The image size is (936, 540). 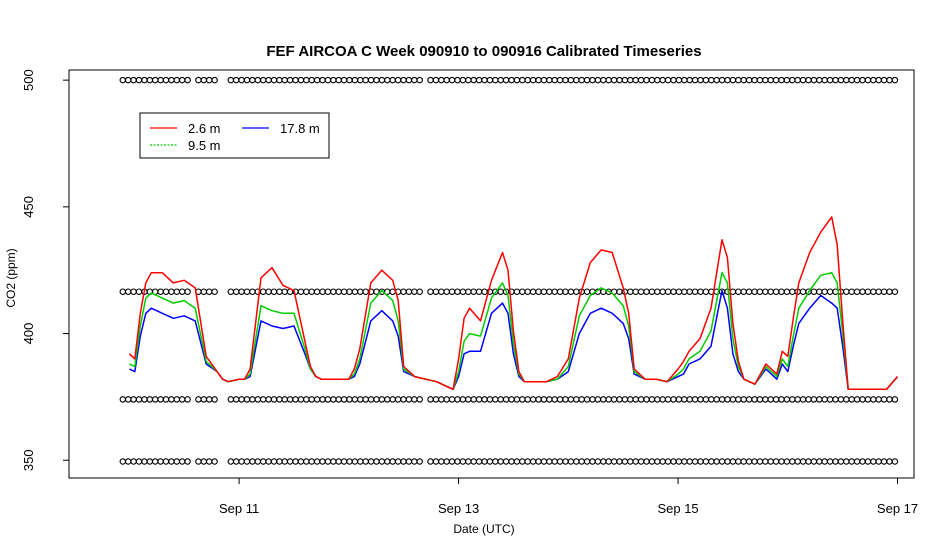 What do you see at coordinates (239, 508) in the screenshot?
I see `x-tick-label-0: Sep 11` at bounding box center [239, 508].